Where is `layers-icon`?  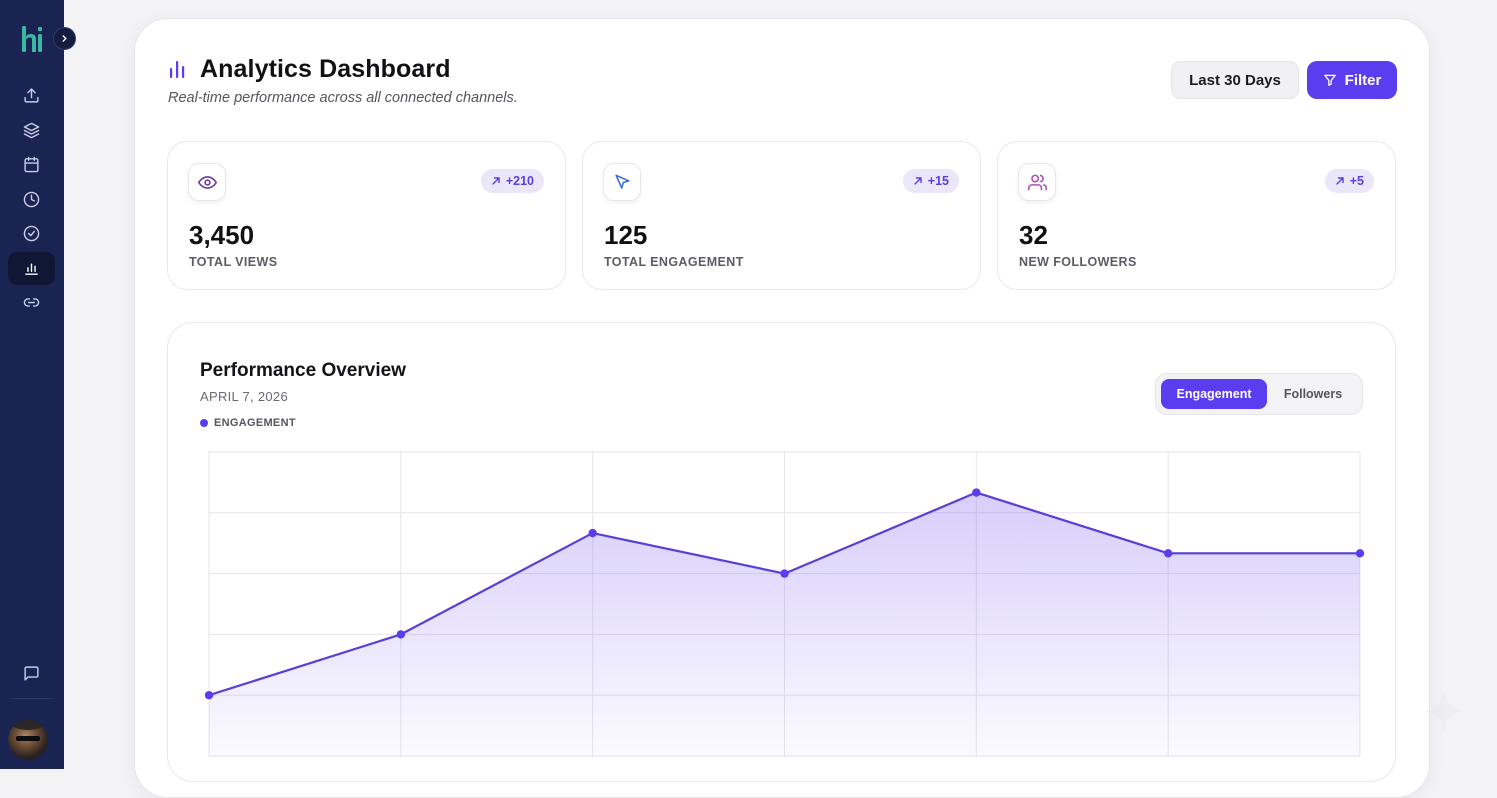
layers-icon is located at coordinates (31, 130).